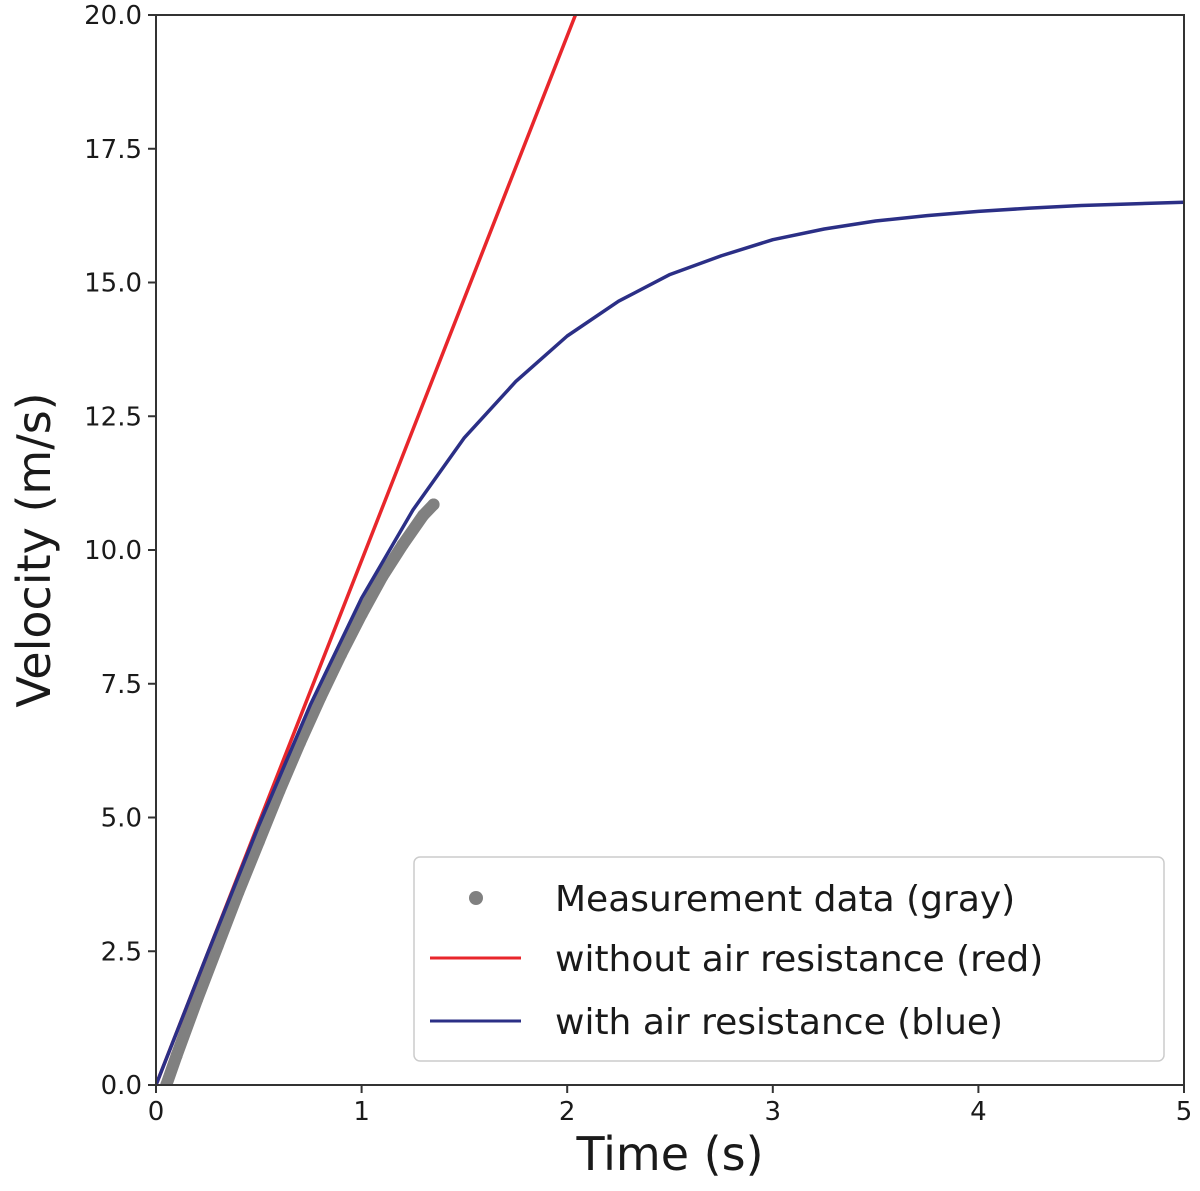  I want to click on x-tick-label: 5, so click(1184, 1112).